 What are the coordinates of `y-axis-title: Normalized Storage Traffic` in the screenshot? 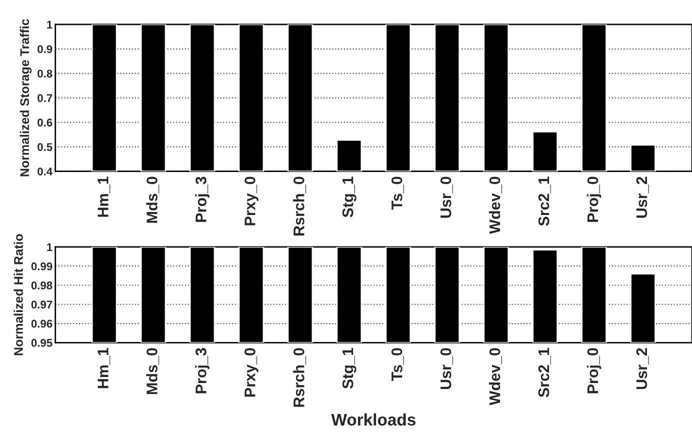 It's located at (26, 97).